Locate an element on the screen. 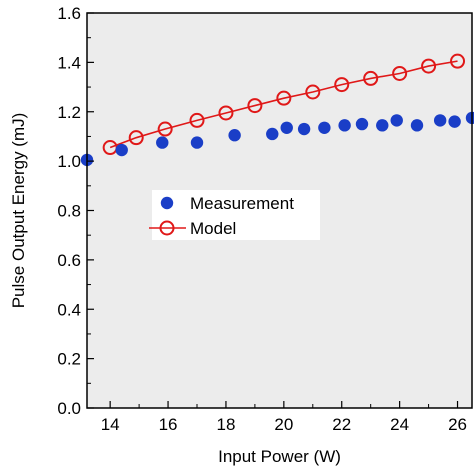 The height and width of the screenshot is (471, 474). y-tick-label: 1.6 is located at coordinates (69, 13).